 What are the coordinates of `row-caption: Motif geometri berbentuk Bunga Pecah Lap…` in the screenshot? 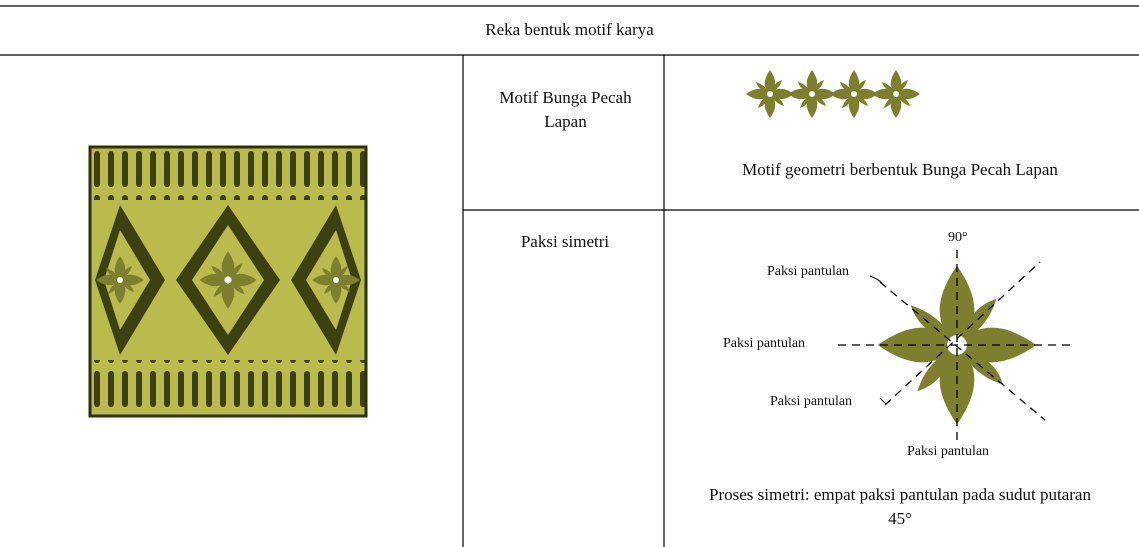 It's located at (900, 169).